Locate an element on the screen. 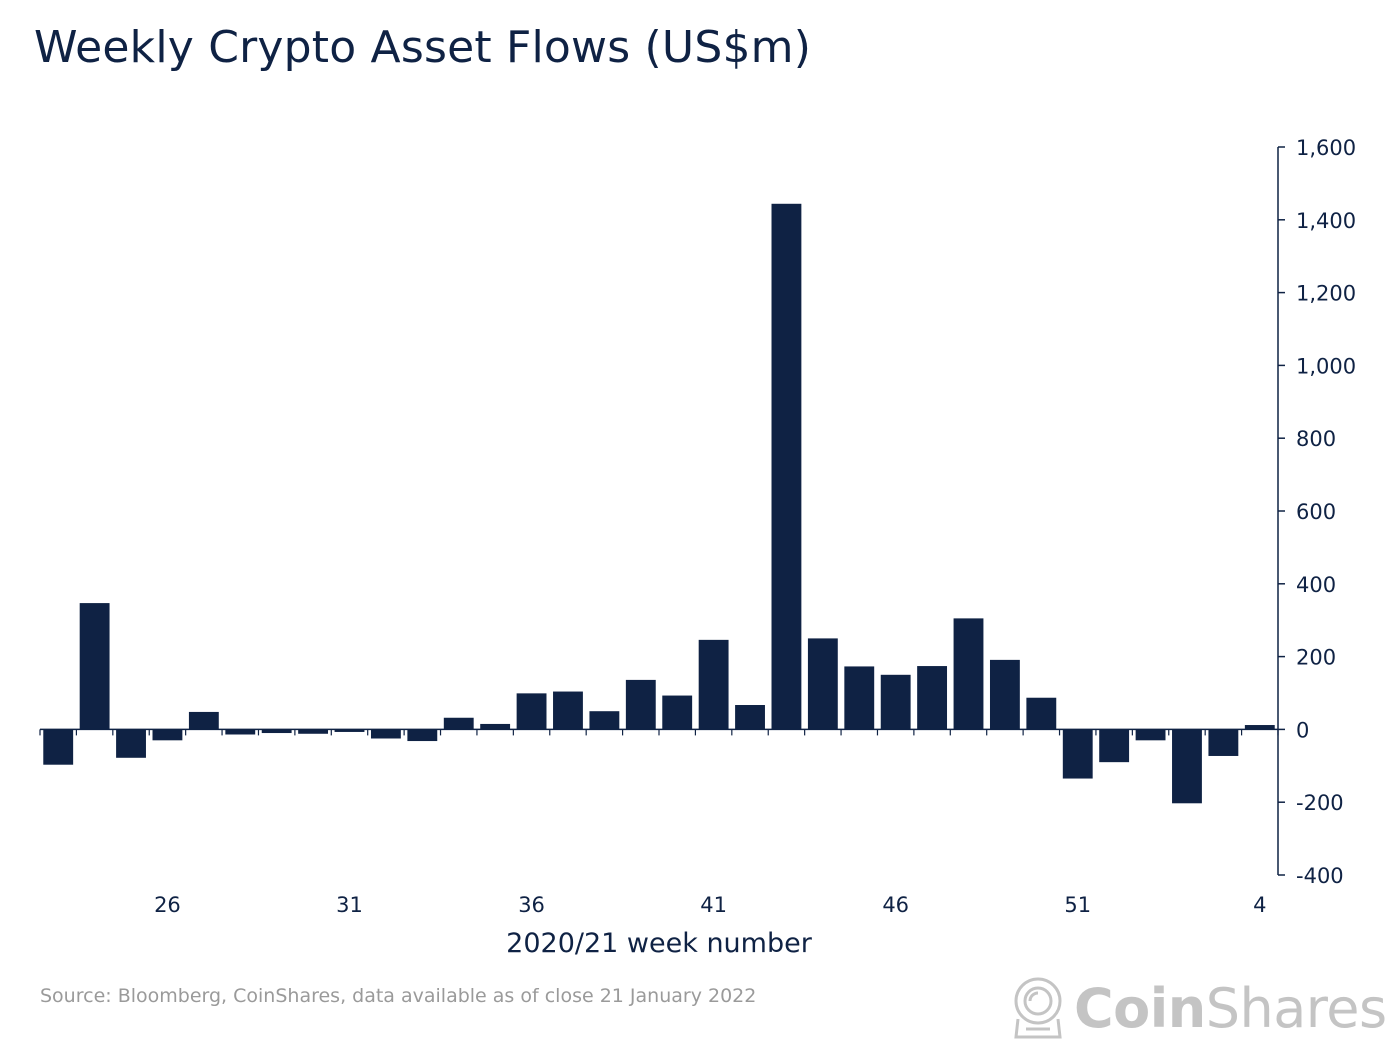  chart-title: Weekly Crypto Asset Flows (US$m) is located at coordinates (423, 47).